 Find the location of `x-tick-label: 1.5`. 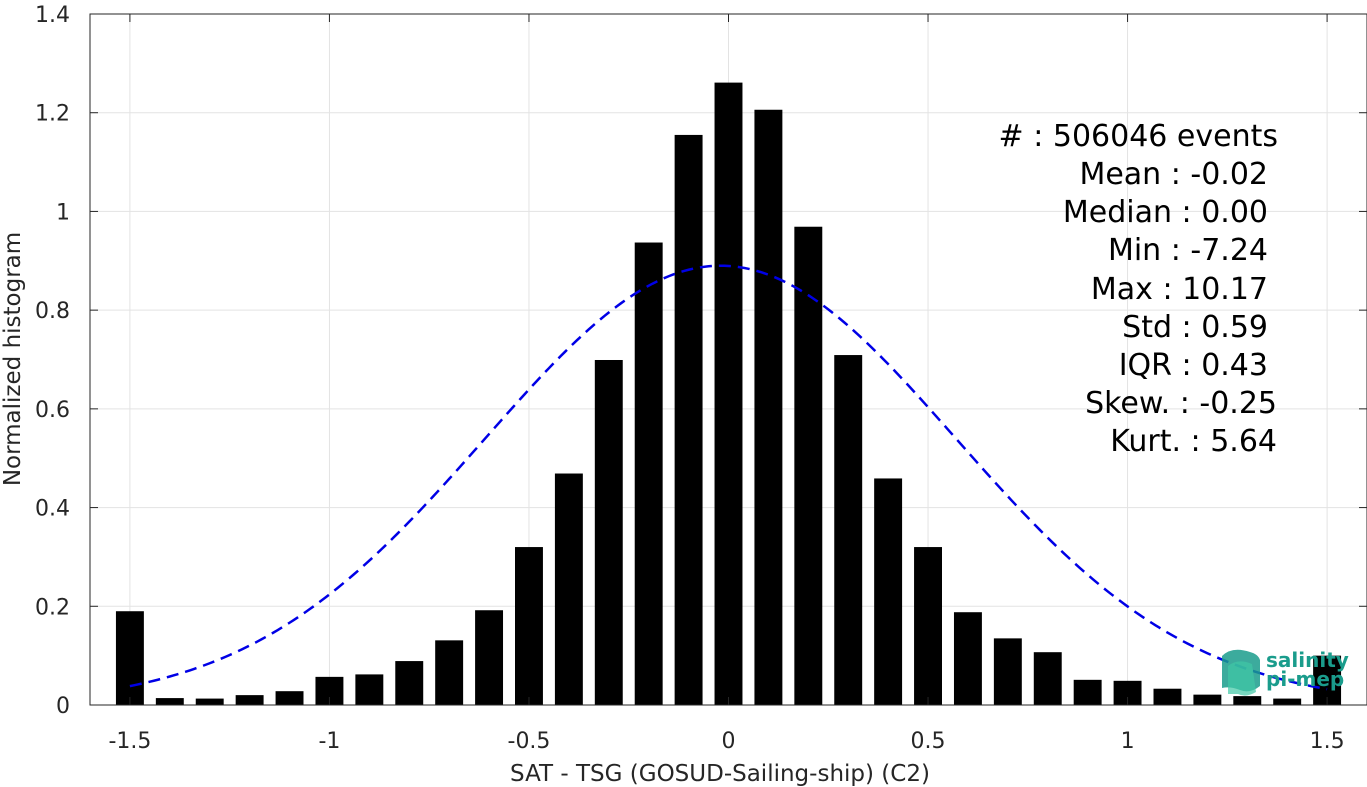

x-tick-label: 1.5 is located at coordinates (1327, 741).